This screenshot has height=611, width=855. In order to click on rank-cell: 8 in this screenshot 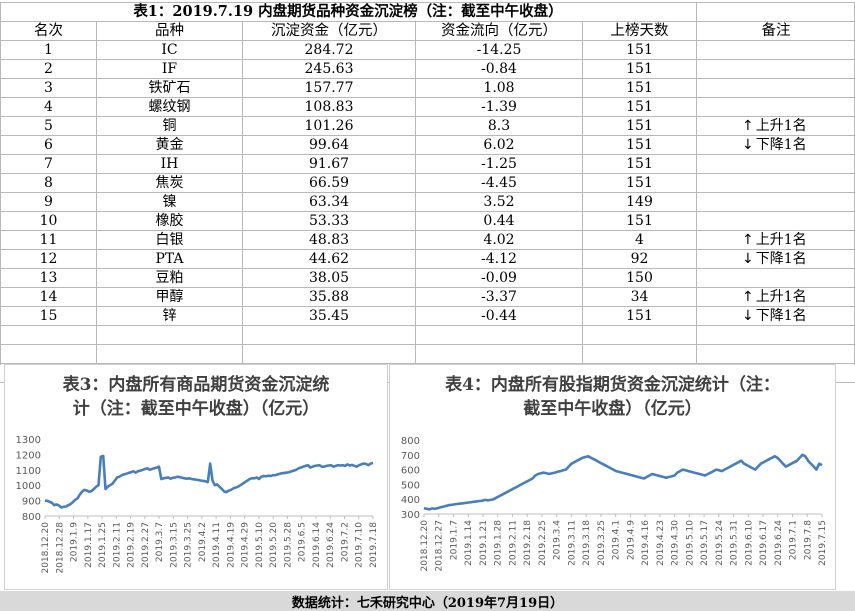, I will do `click(48, 182)`.